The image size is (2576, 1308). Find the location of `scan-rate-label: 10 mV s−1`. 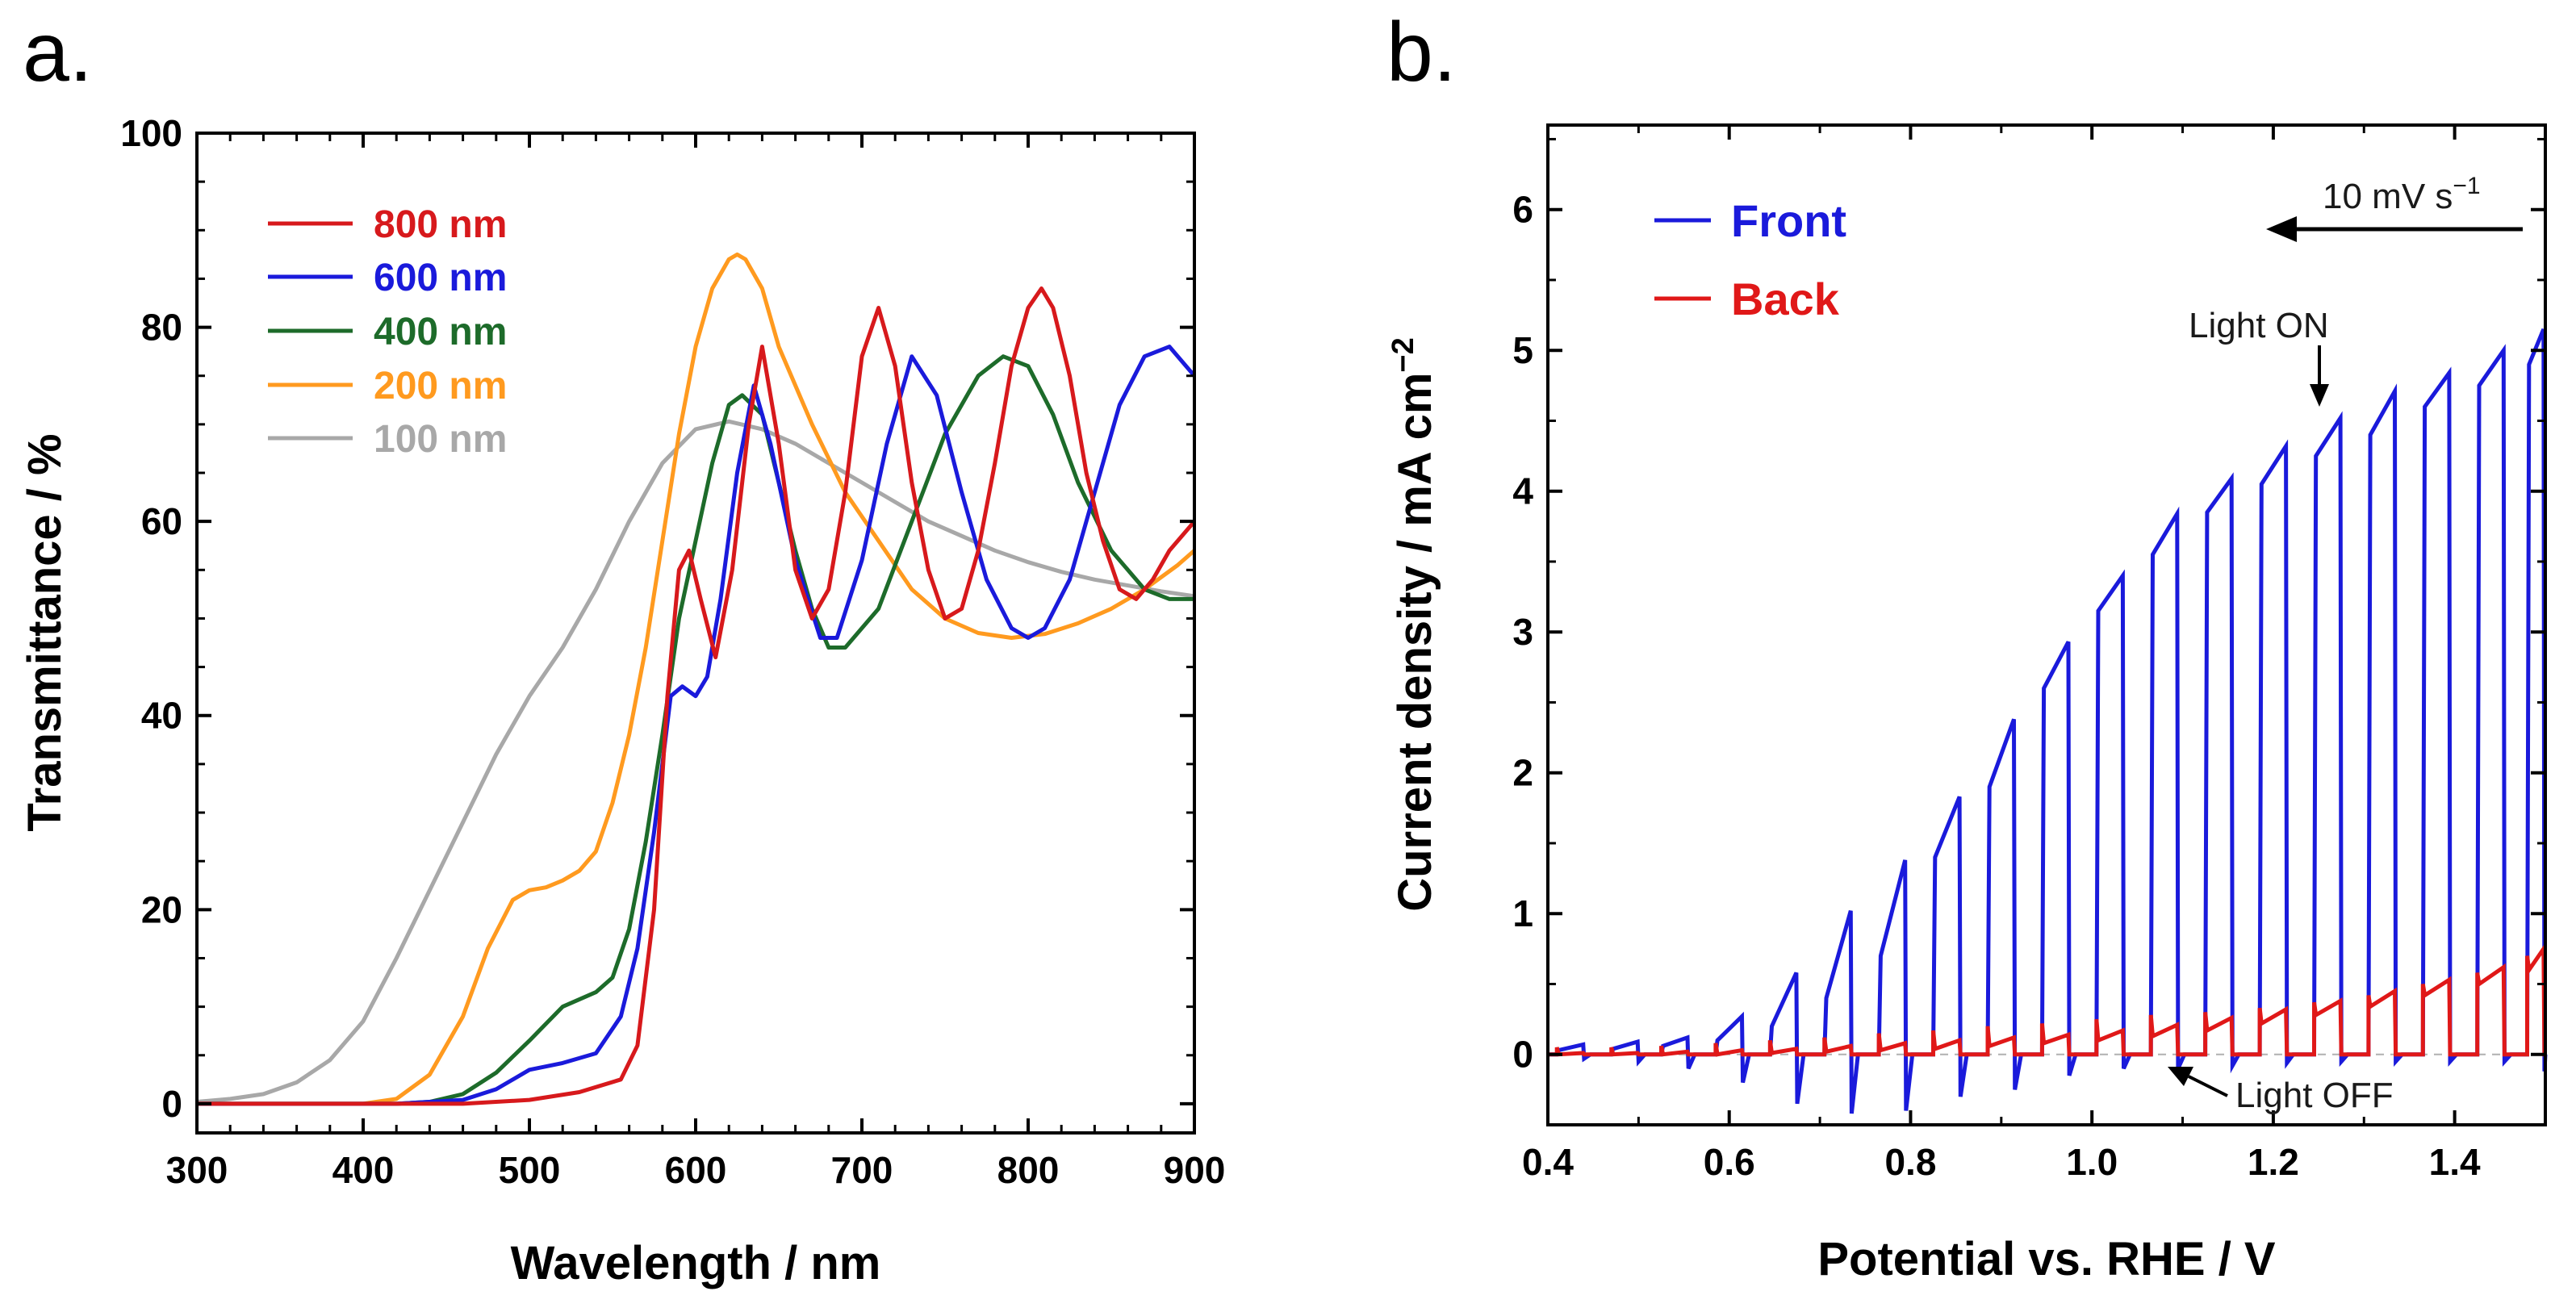

scan-rate-label: 10 mV s−1 is located at coordinates (2402, 195).